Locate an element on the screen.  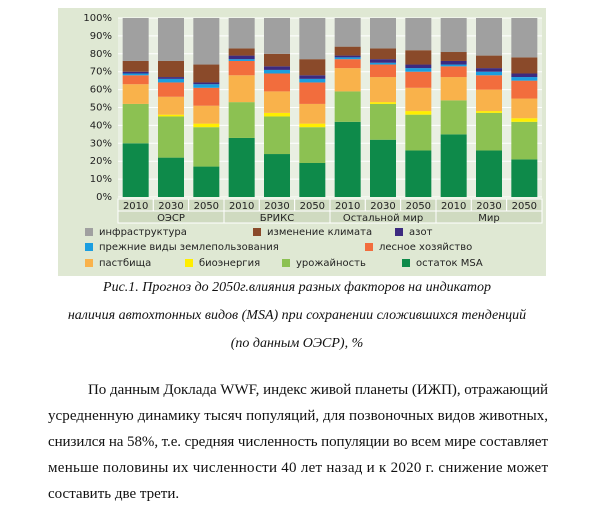
group-label: БРИКС is located at coordinates (277, 218).